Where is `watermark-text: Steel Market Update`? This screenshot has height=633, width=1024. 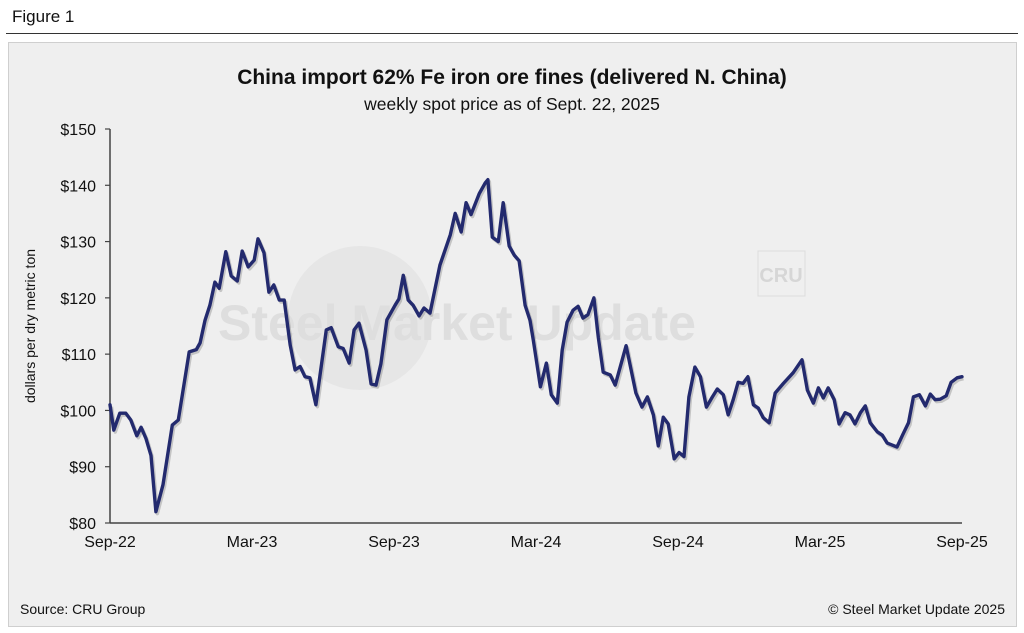 watermark-text: Steel Market Update is located at coordinates (457, 323).